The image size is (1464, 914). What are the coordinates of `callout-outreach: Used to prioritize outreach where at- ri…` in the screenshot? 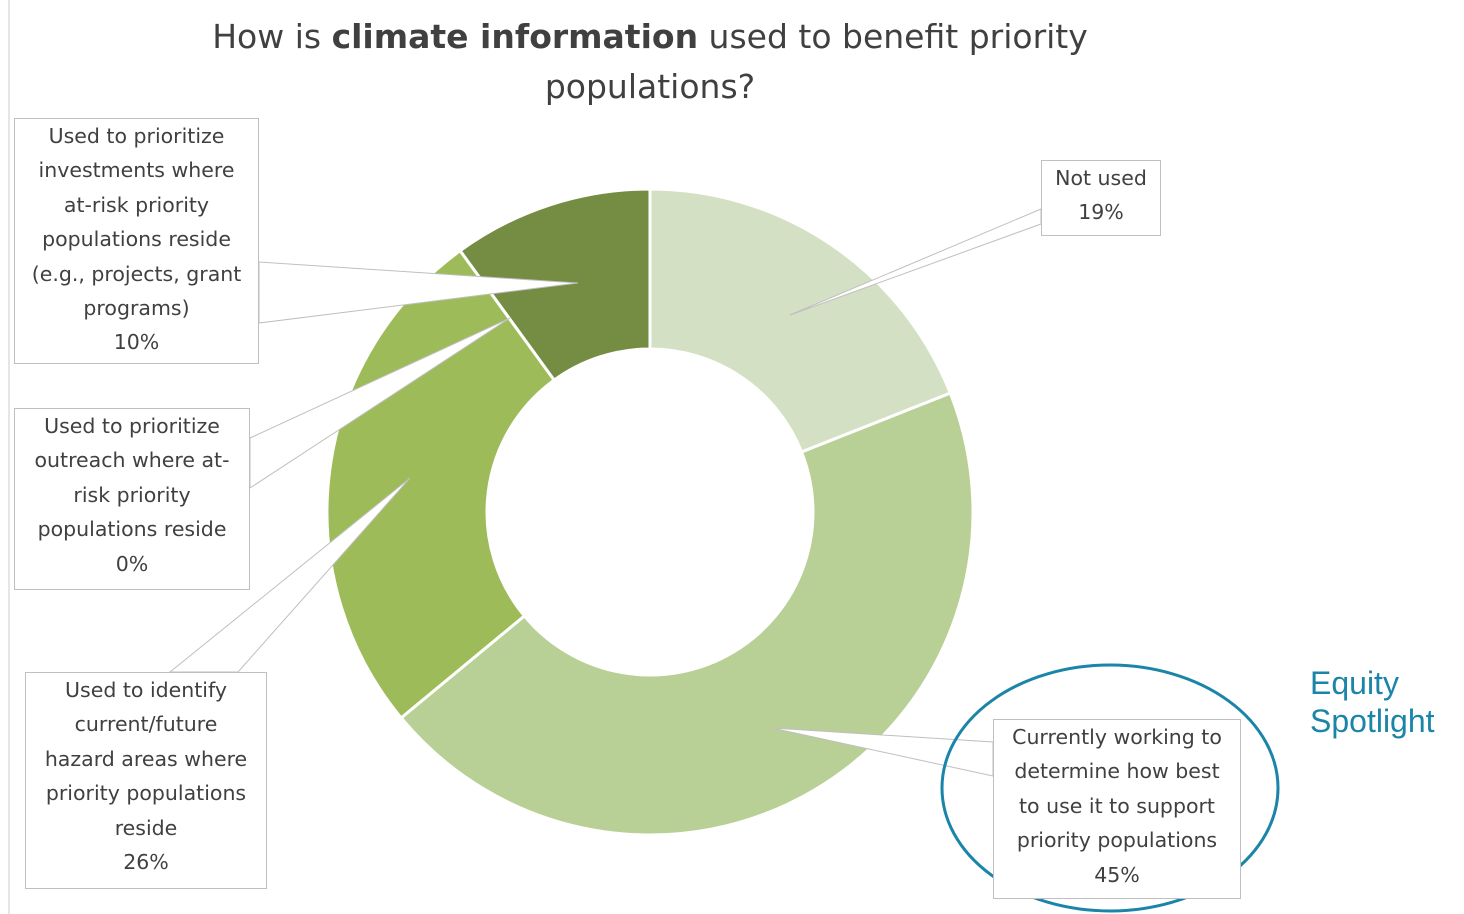 It's located at (132, 499).